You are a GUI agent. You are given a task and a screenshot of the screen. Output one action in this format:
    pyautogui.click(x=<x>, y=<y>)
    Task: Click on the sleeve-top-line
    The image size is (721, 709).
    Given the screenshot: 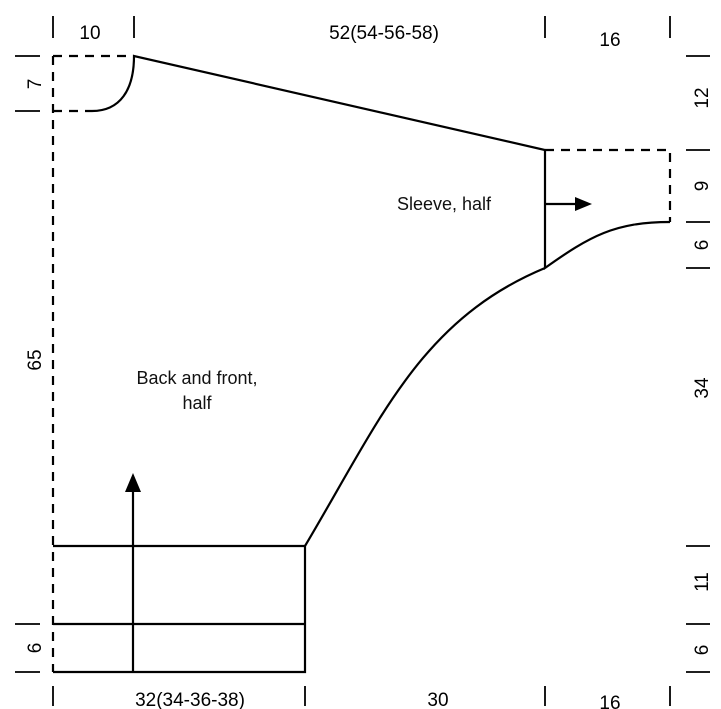 What is the action you would take?
    pyautogui.click(x=608, y=185)
    